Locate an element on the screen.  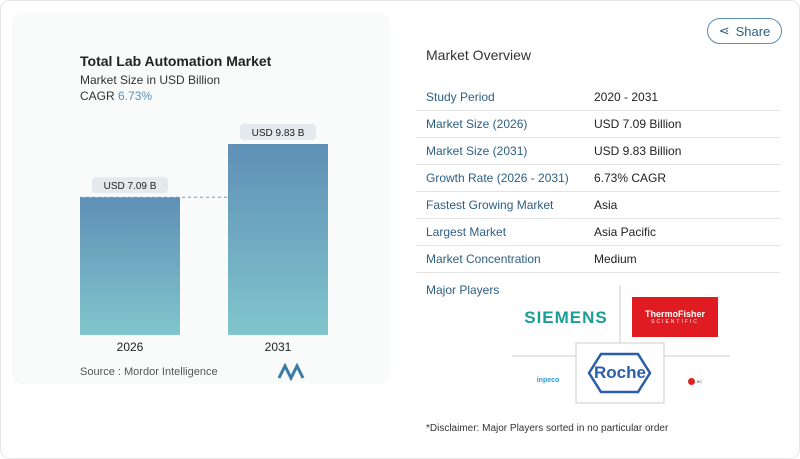
cagr-value: 6.73% is located at coordinates (135, 96).